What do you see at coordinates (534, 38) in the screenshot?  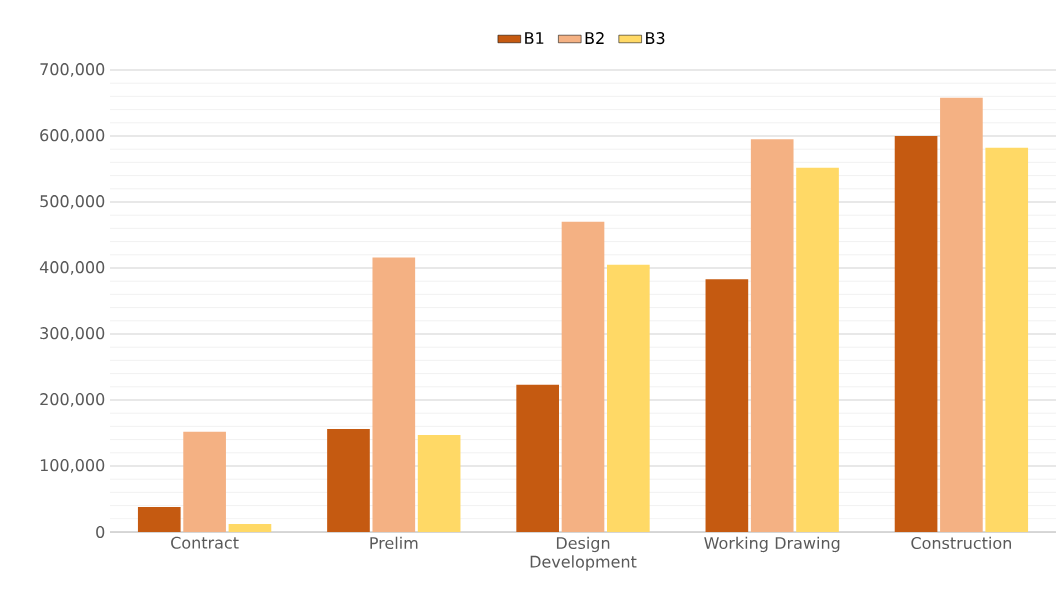 I see `legend-label: B1` at bounding box center [534, 38].